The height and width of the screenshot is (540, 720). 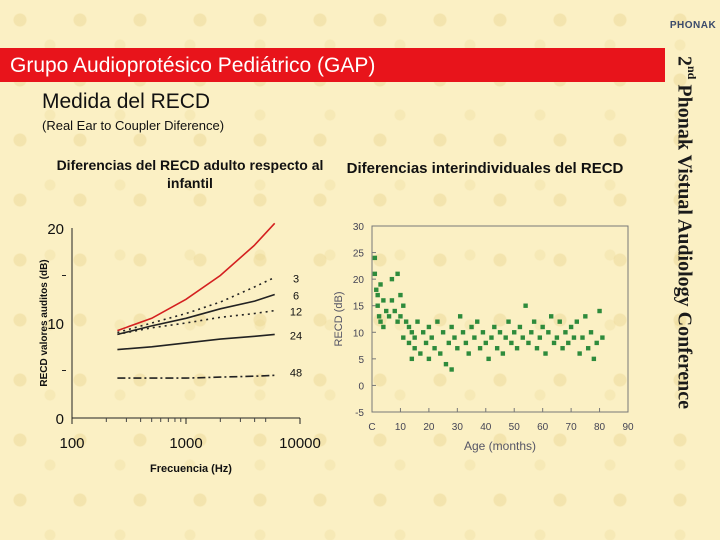 I want to click on chart2-y-tick-label: 15, so click(x=359, y=307).